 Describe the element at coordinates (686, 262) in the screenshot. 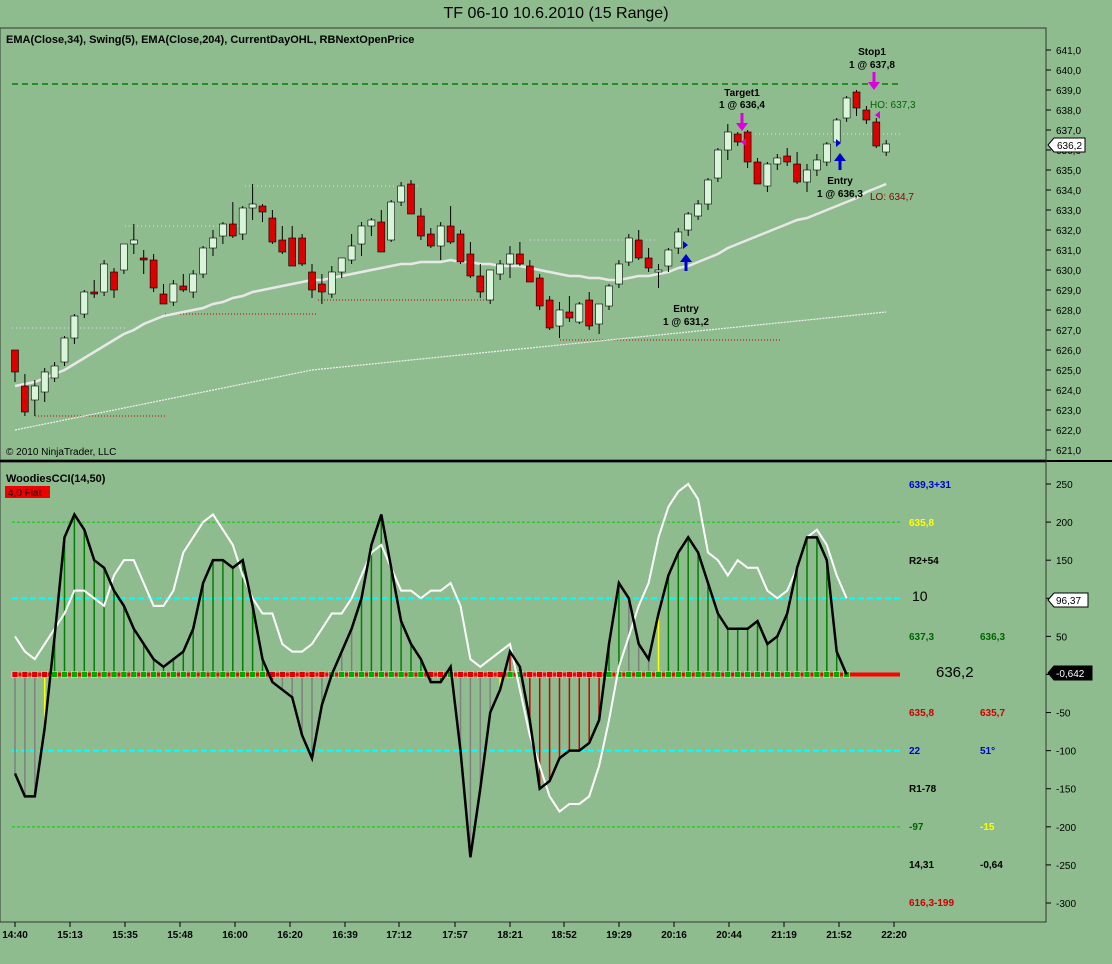

I see `entry1-arrow-icon` at that location.